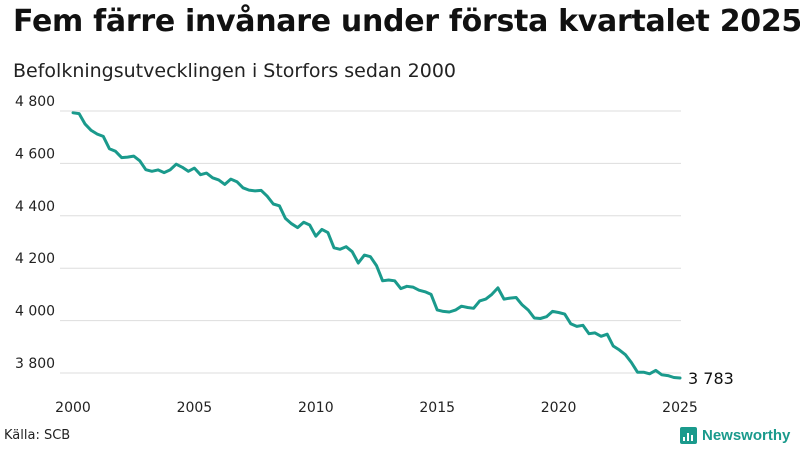  Describe the element at coordinates (746, 435) in the screenshot. I see `brand-name: Newsworthy` at that location.